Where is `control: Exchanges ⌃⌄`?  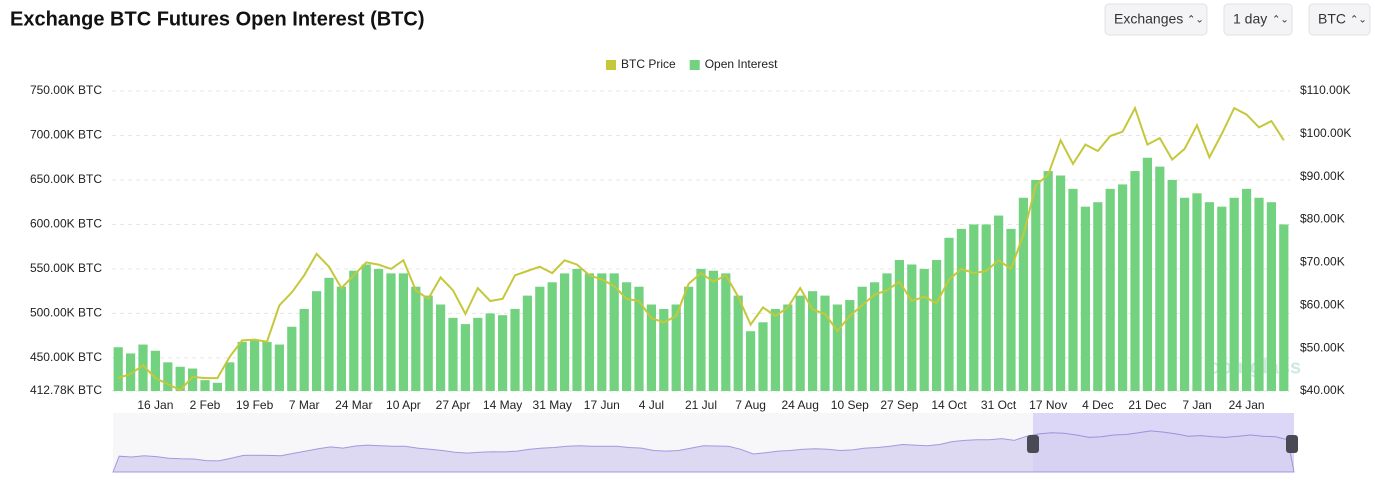 control: Exchanges ⌃⌄ is located at coordinates (1156, 19).